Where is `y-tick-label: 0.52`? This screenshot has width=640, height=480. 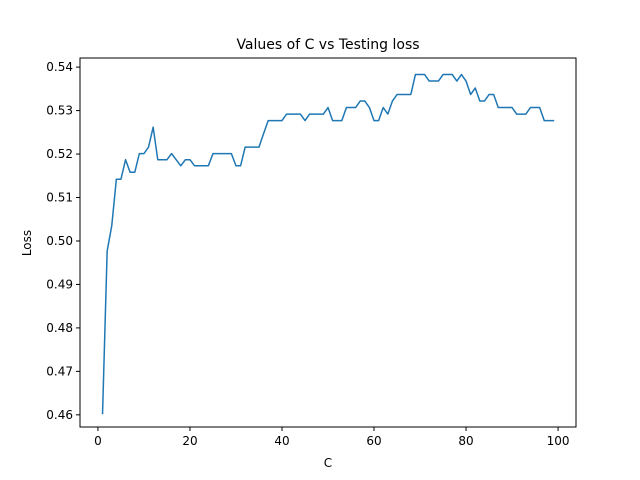 y-tick-label: 0.52 is located at coordinates (59, 154).